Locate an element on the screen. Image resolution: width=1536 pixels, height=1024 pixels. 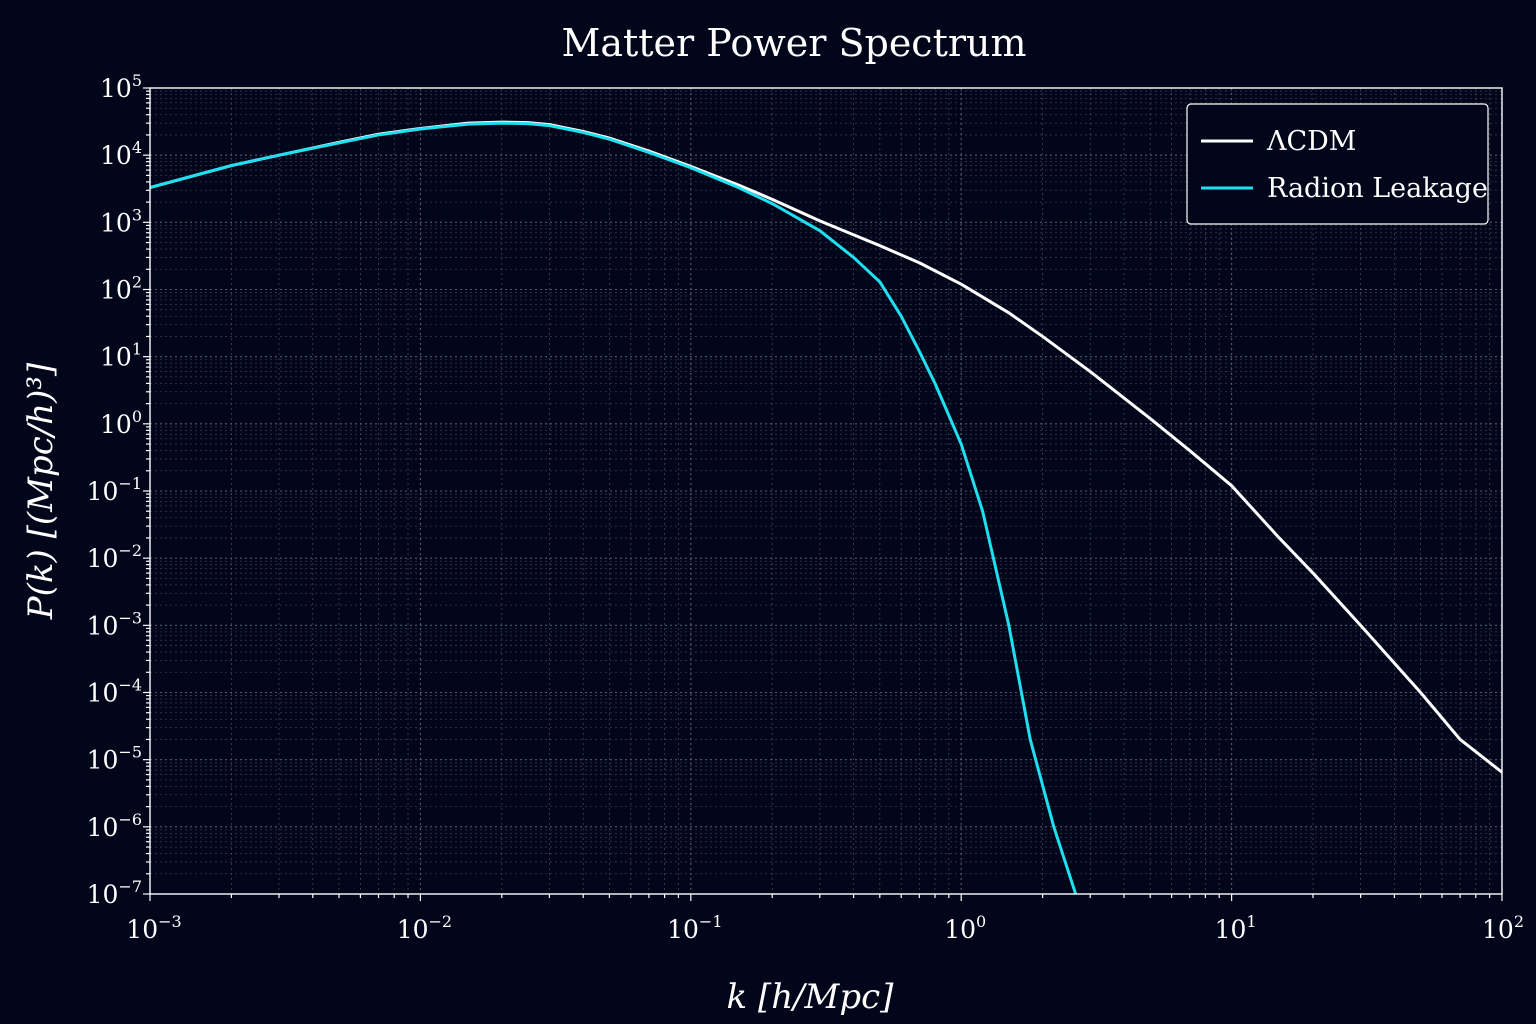
y-tick-label: 10⁵ is located at coordinates (121, 87).